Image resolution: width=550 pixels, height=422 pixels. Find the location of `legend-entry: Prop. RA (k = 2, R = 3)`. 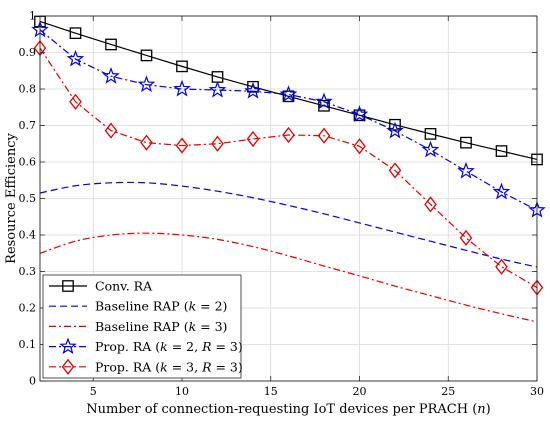

legend-entry: Prop. RA (k = 2, R = 3) is located at coordinates (146, 346).